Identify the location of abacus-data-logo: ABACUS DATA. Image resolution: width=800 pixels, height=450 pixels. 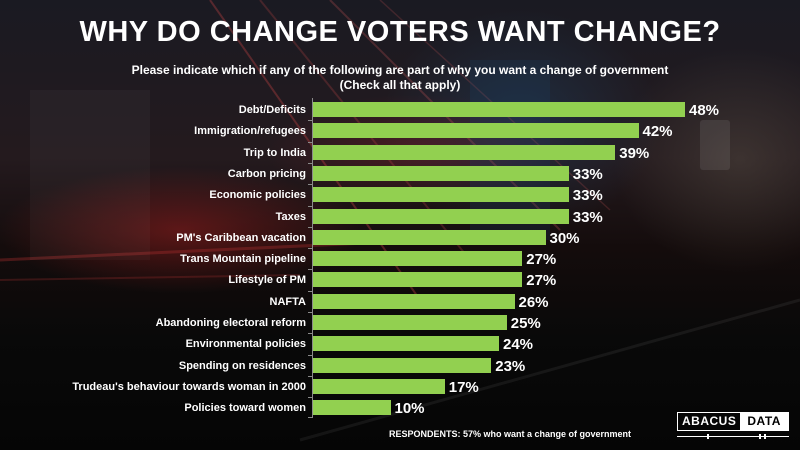
(733, 427).